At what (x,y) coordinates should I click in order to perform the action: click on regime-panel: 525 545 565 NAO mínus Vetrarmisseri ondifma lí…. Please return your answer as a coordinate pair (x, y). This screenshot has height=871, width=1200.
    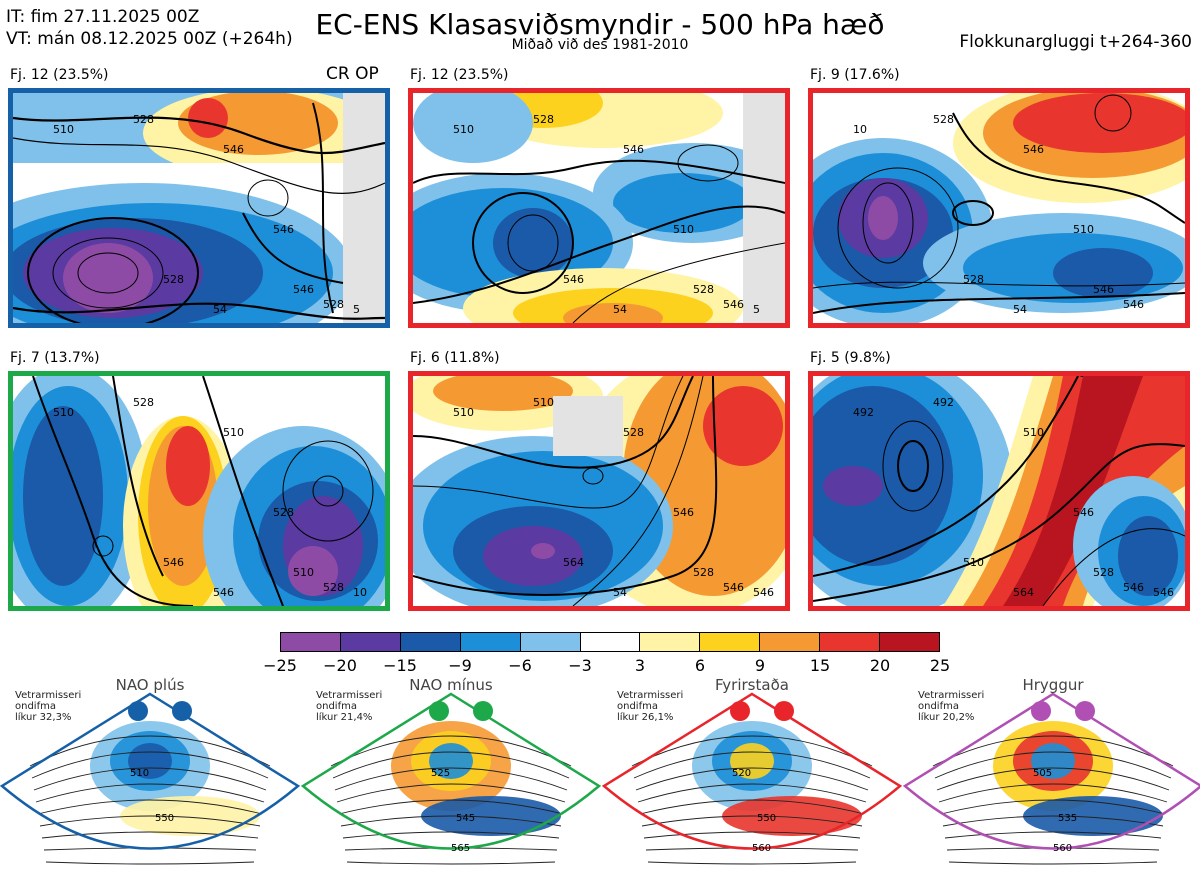
    Looking at the image, I should click on (451, 773).